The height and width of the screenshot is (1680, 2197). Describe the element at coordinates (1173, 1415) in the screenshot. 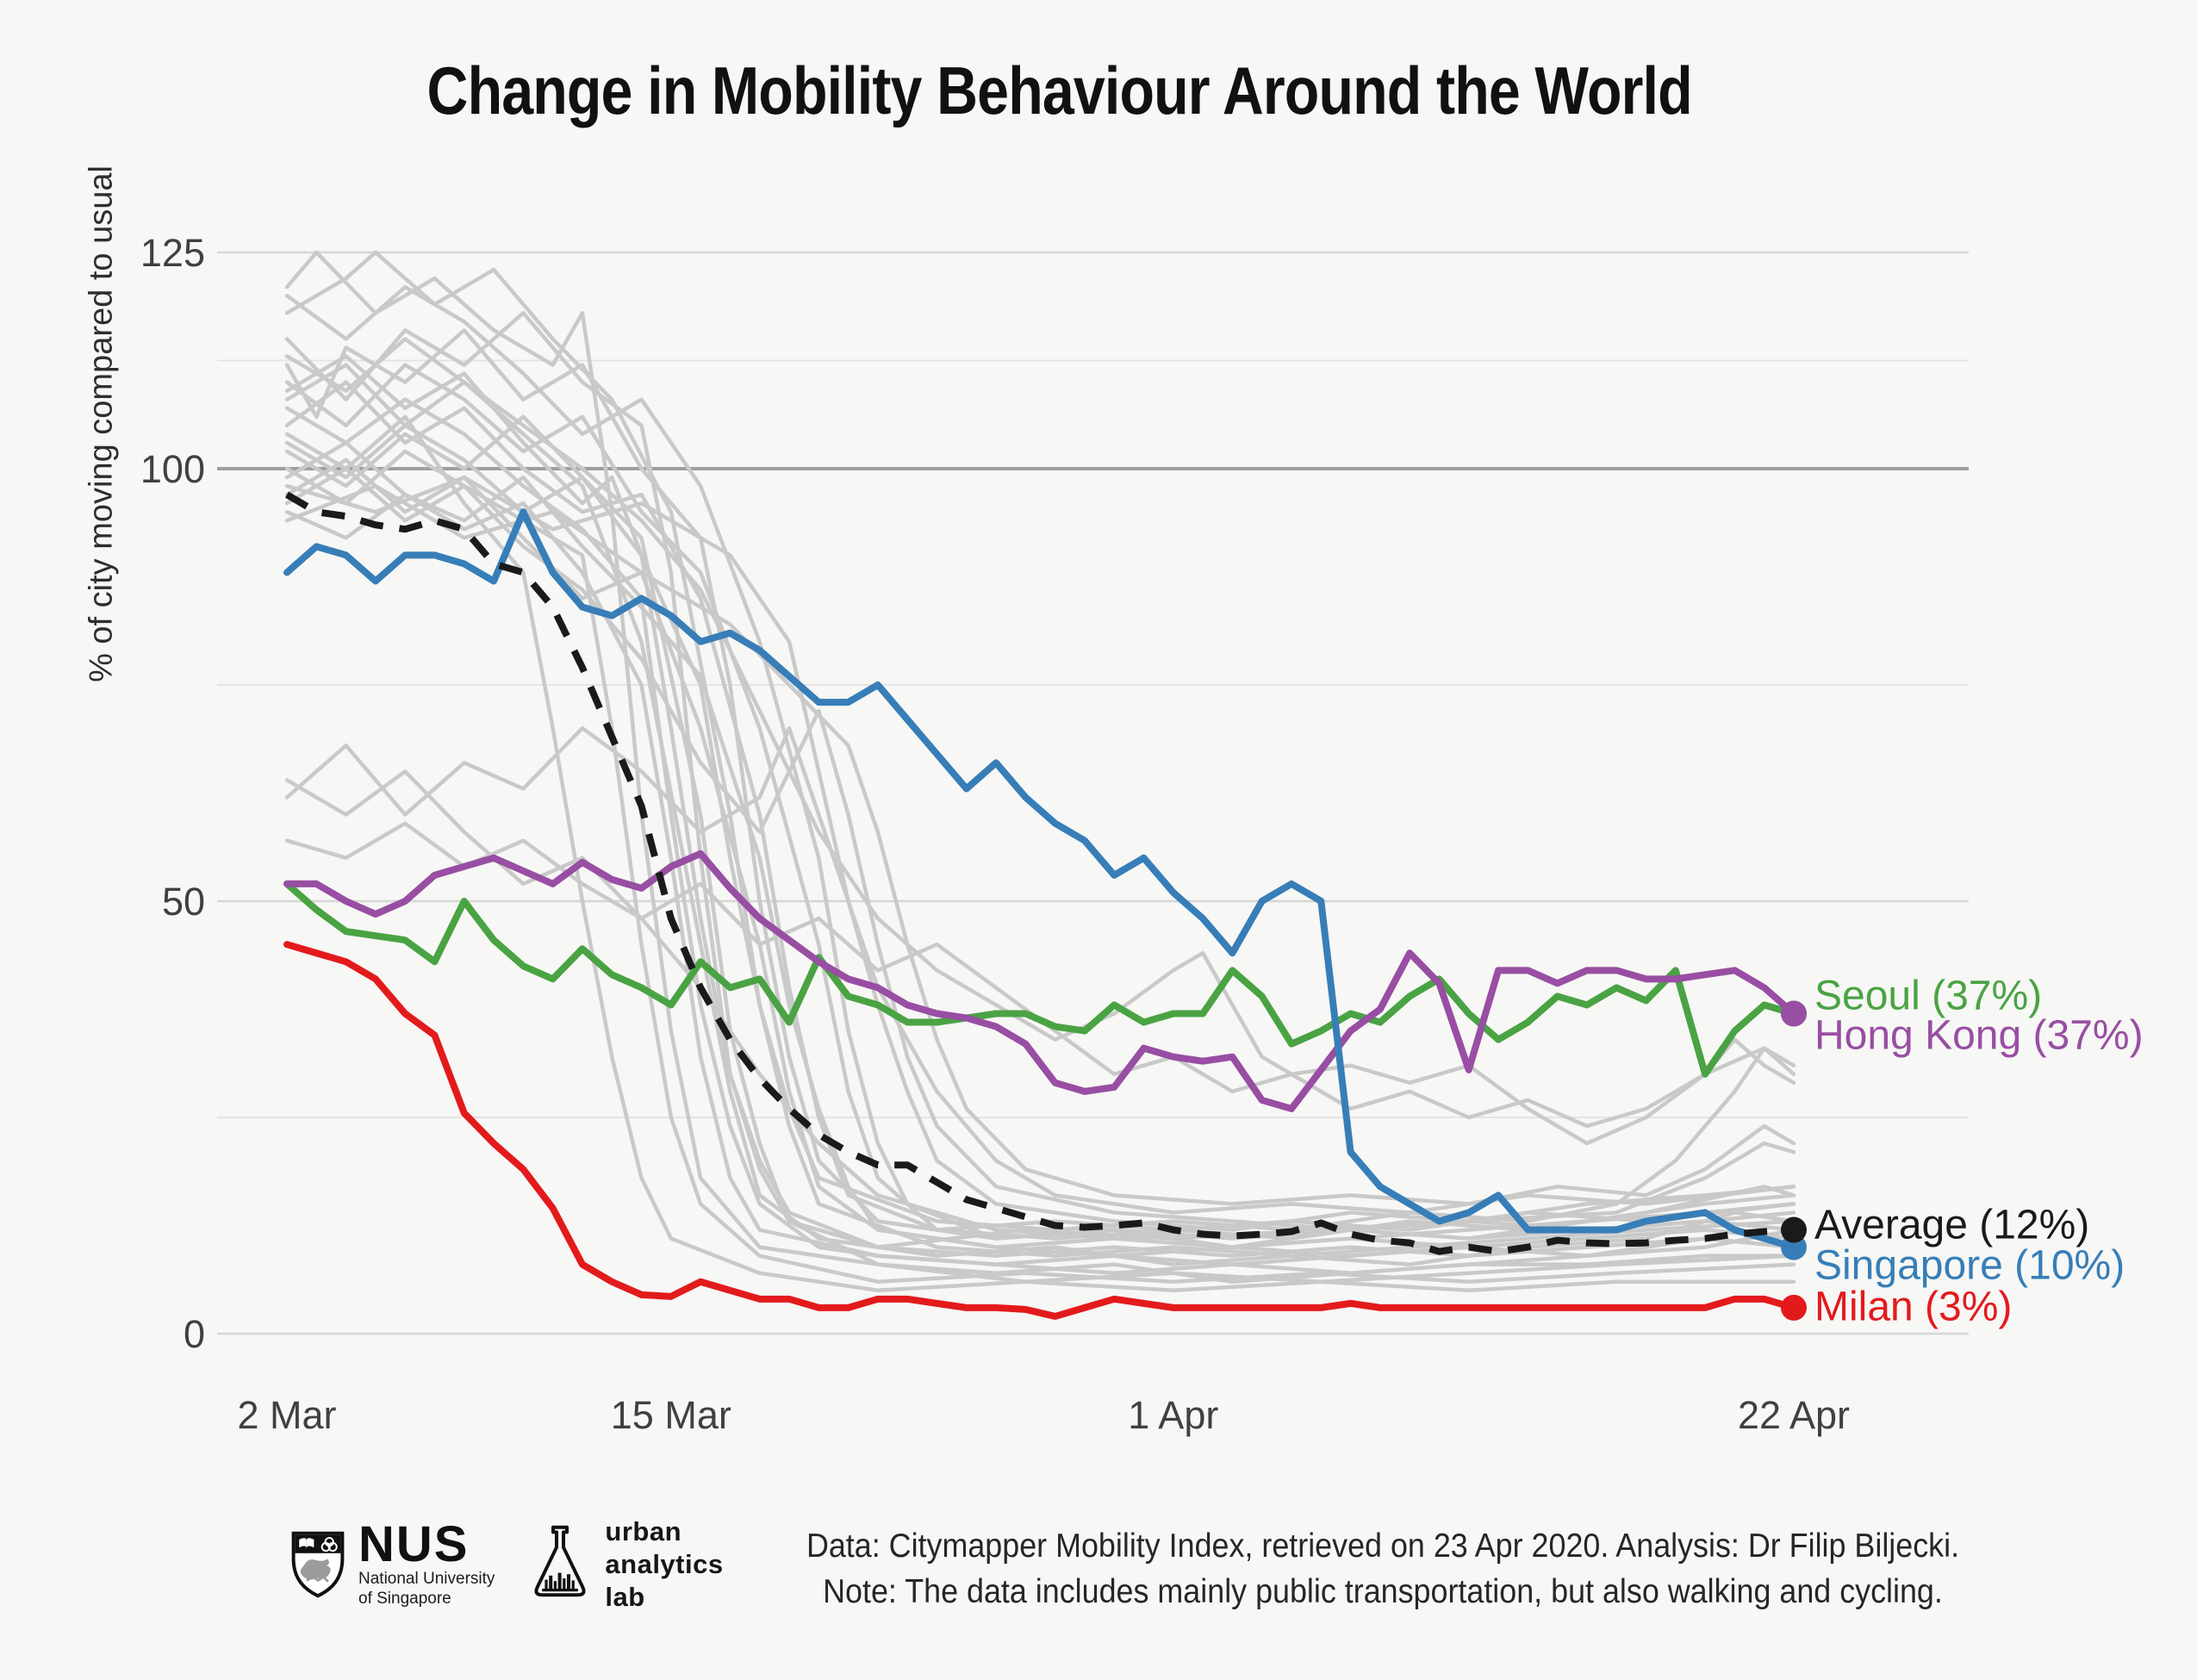

I see `x-tick-label: 1 Apr` at that location.